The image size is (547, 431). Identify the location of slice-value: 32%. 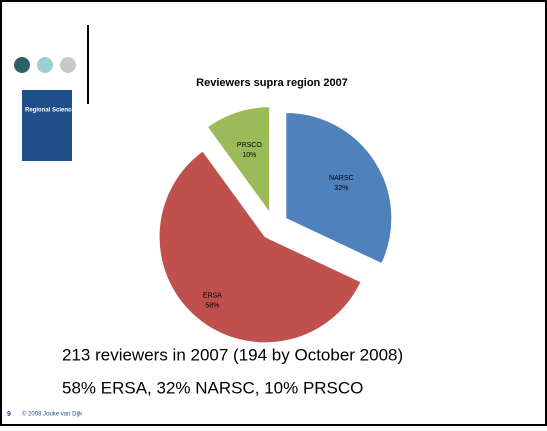
(341, 188).